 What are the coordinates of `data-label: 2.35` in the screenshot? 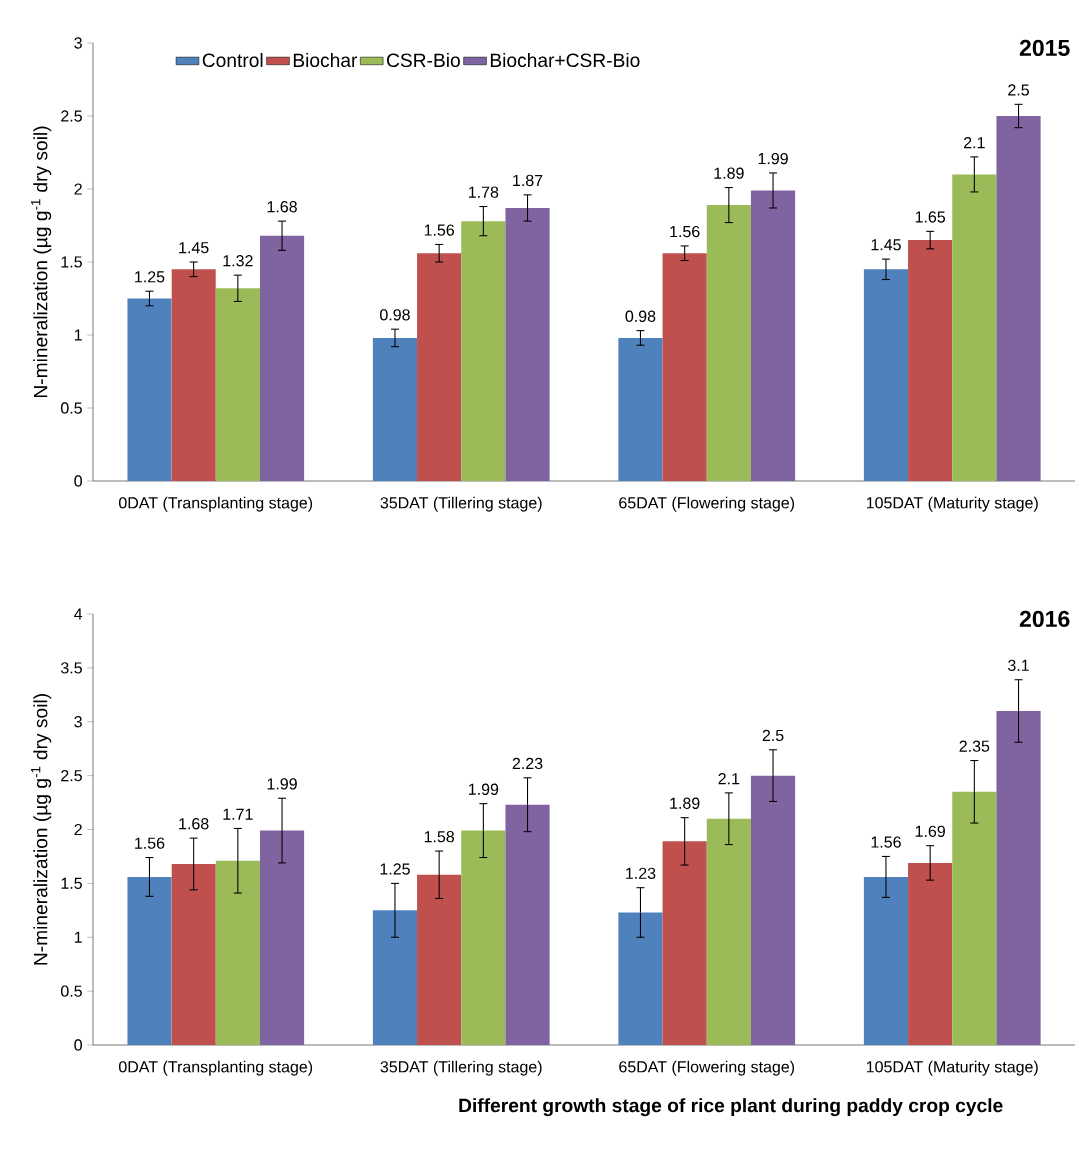 It's located at (974, 746).